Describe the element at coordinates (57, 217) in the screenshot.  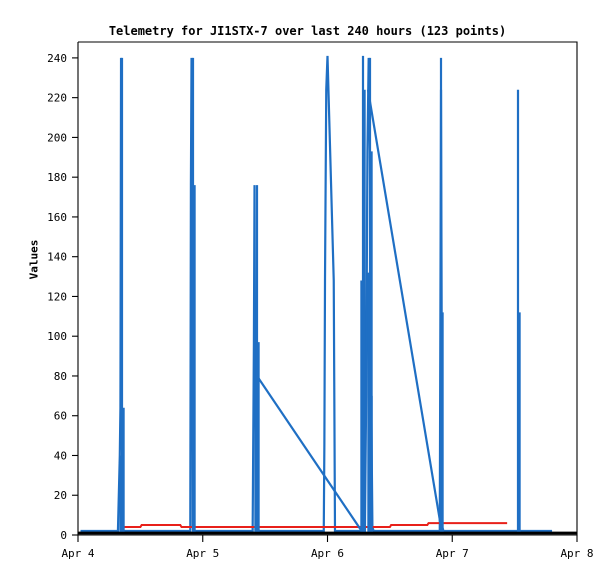
I see `y-tick-label: 160` at that location.